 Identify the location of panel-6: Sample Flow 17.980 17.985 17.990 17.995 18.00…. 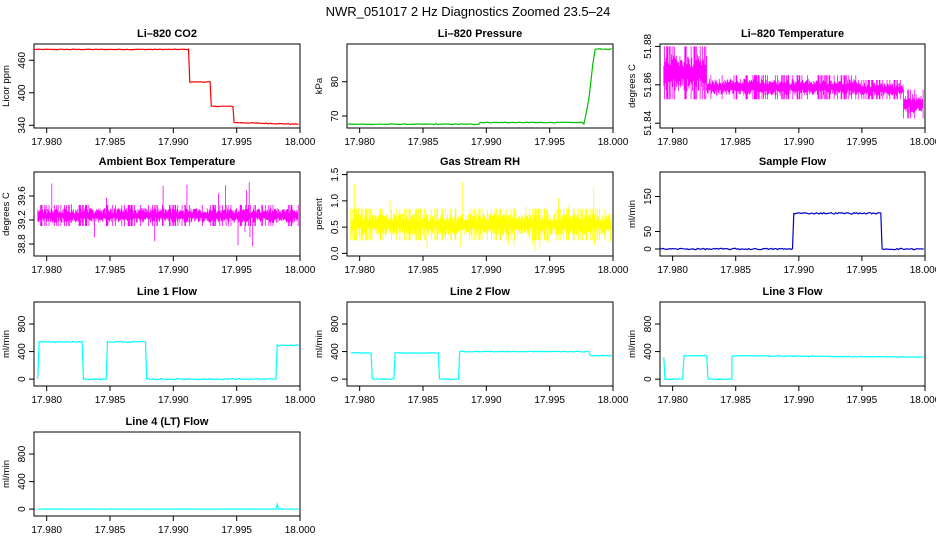
(781, 216).